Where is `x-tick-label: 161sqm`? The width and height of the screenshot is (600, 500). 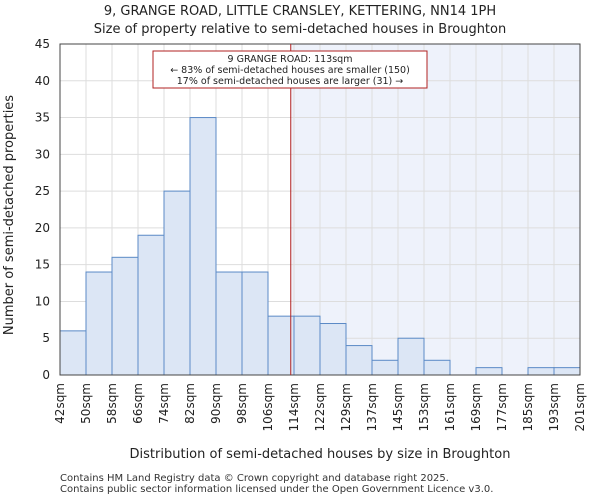
x-tick-label: 161sqm is located at coordinates (450, 407).